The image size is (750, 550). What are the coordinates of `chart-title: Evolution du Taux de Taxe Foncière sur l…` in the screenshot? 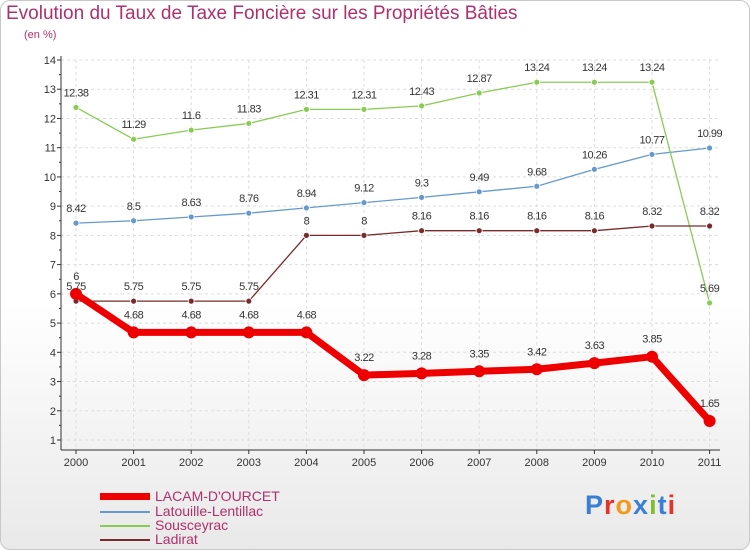 It's located at (262, 13).